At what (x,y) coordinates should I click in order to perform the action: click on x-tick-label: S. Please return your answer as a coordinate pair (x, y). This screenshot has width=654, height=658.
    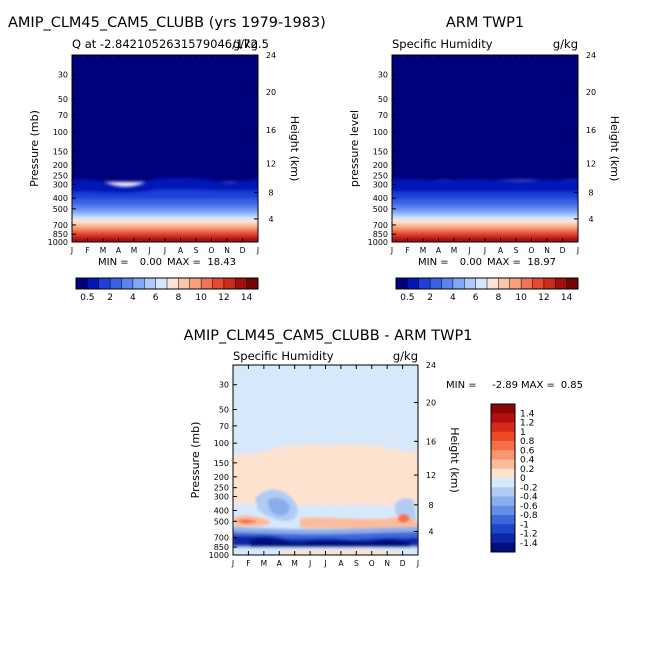
    Looking at the image, I should click on (356, 563).